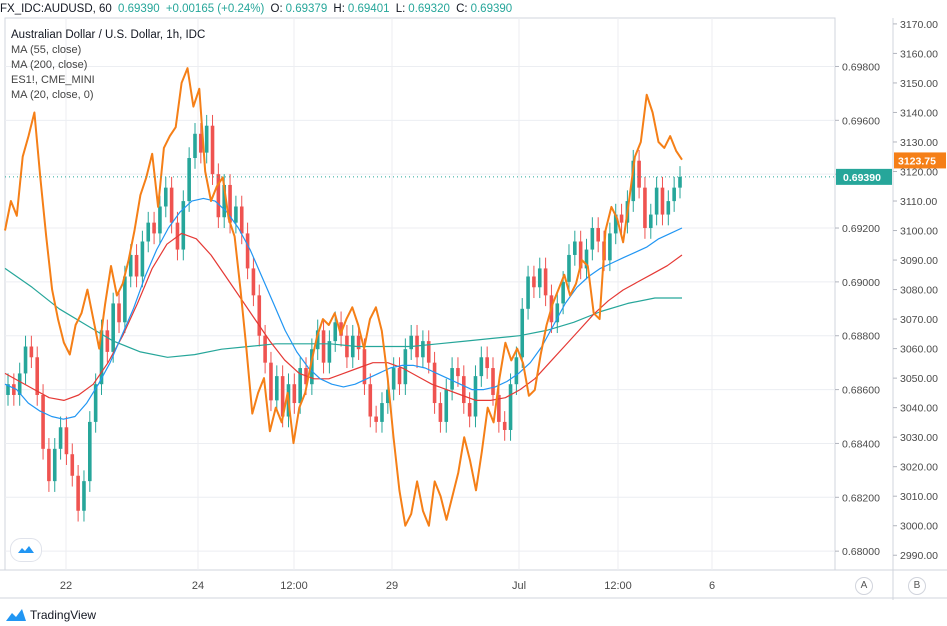  What do you see at coordinates (919, 25) in the screenshot?
I see `es-tick-label: 3170.00` at bounding box center [919, 25].